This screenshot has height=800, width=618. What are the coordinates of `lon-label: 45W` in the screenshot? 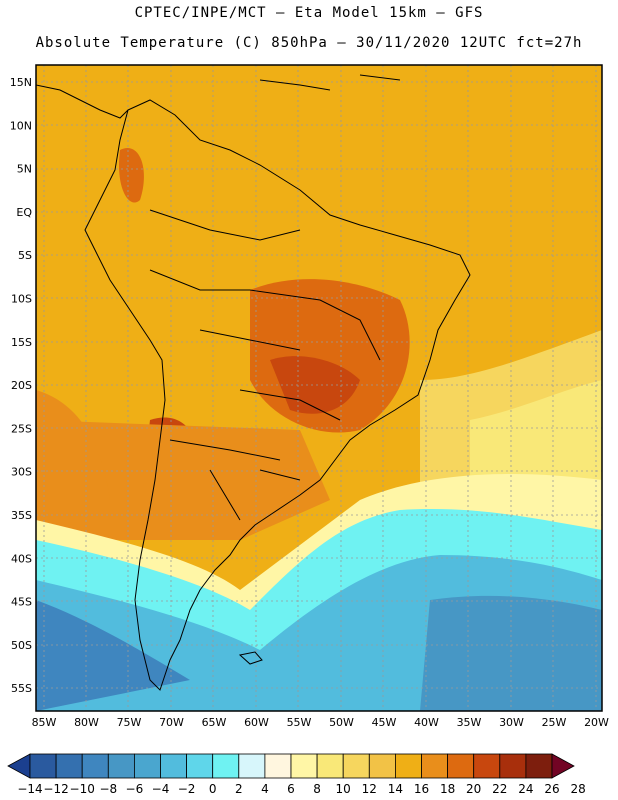 It's located at (384, 722).